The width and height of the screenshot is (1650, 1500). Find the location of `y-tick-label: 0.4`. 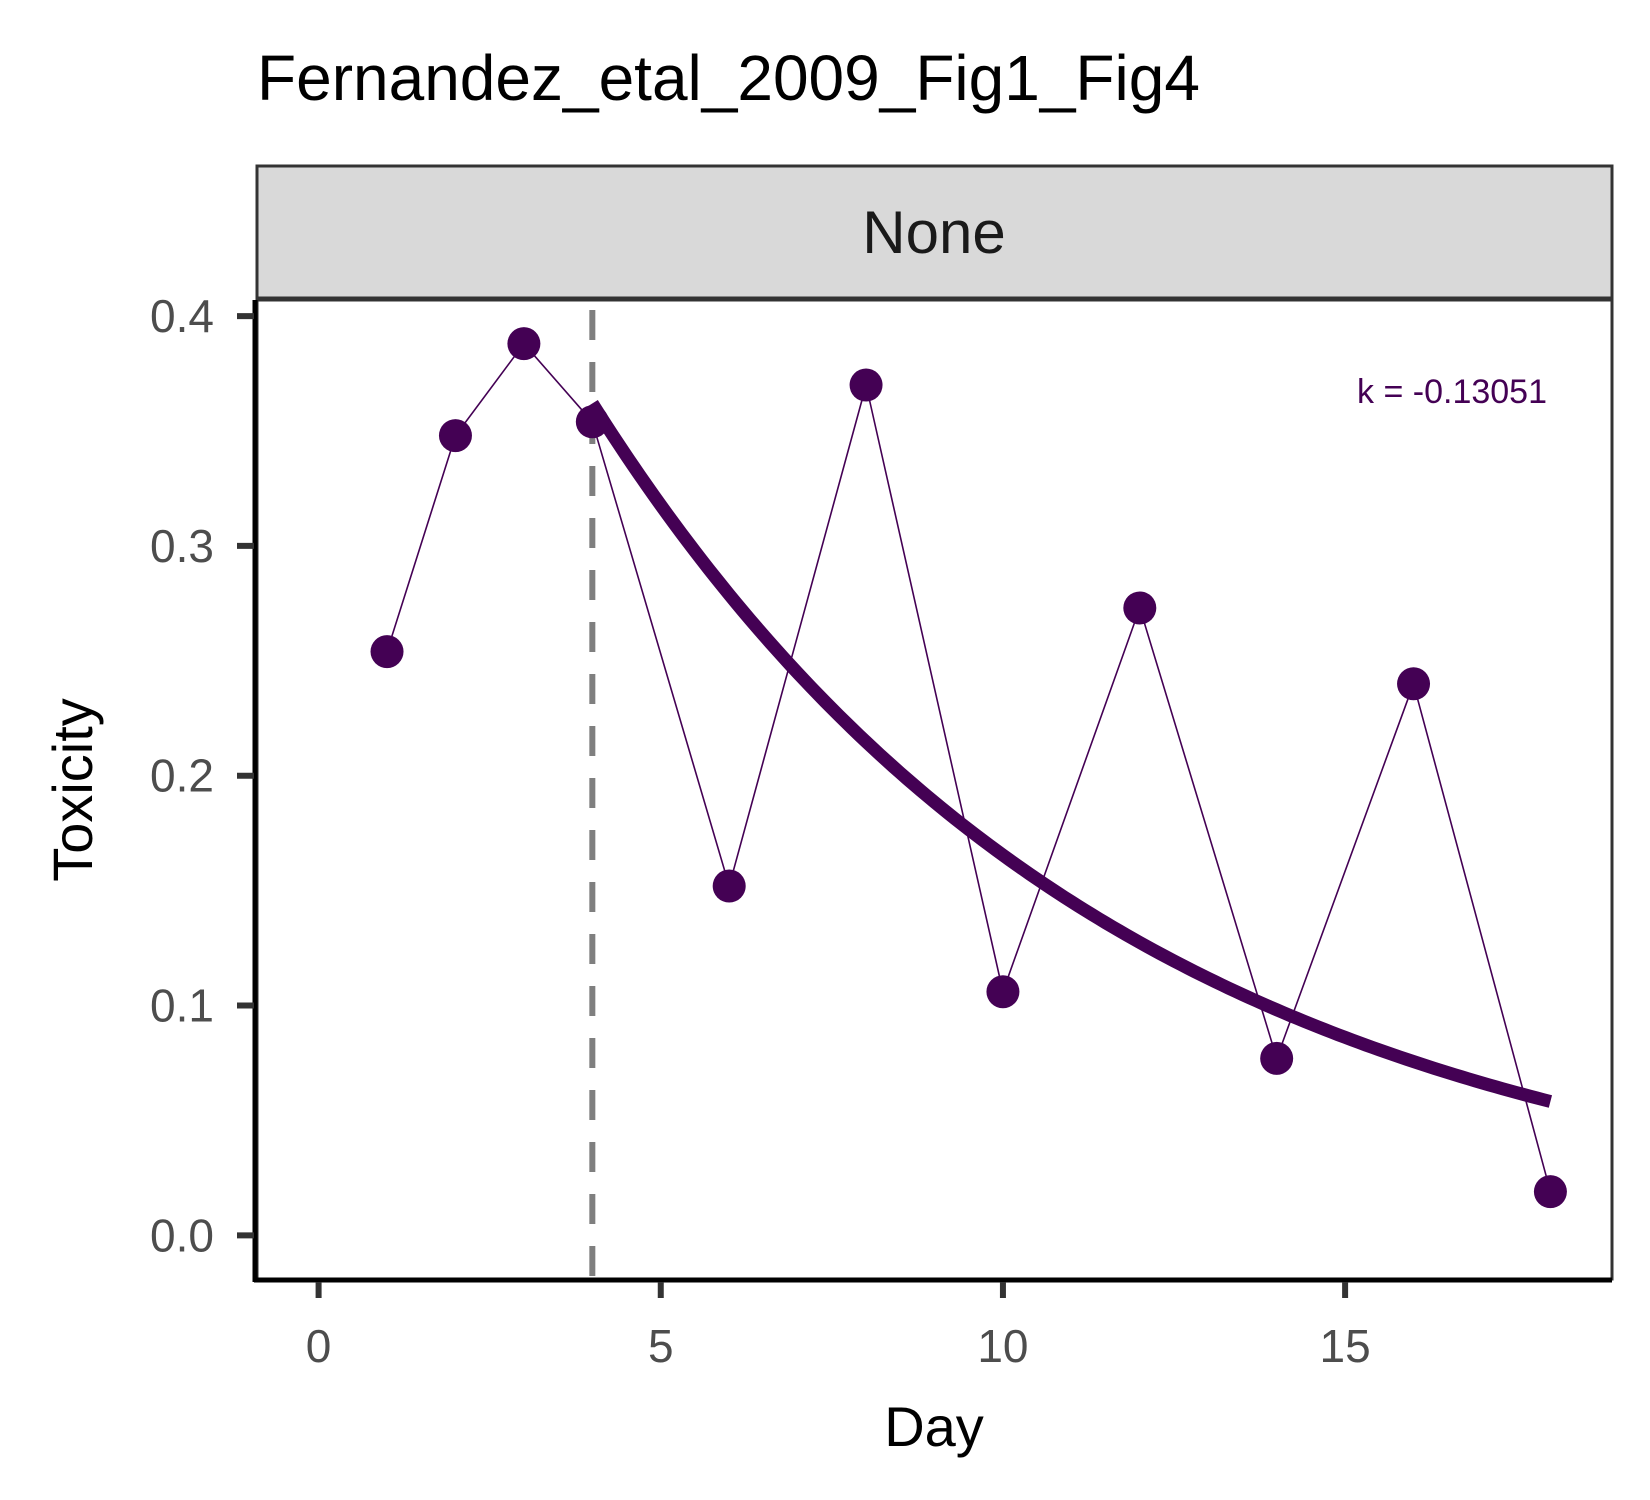

y-tick-label: 0.4 is located at coordinates (182, 316).